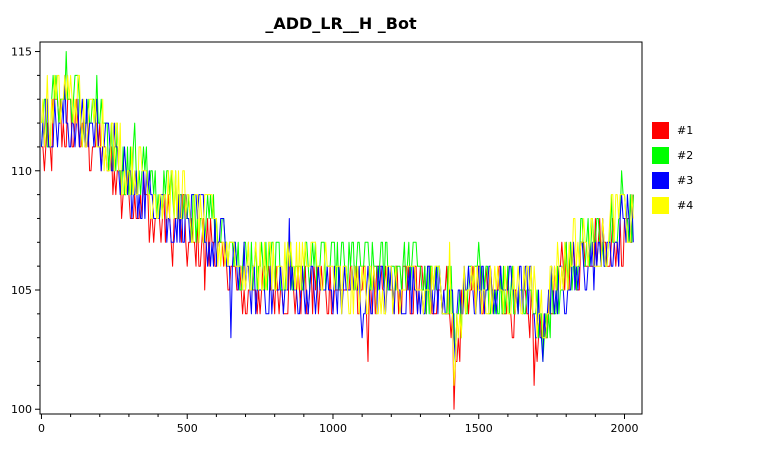 The image size is (758, 450). What do you see at coordinates (672, 168) in the screenshot?
I see `legend: #1 #2 #3 #4` at bounding box center [672, 168].